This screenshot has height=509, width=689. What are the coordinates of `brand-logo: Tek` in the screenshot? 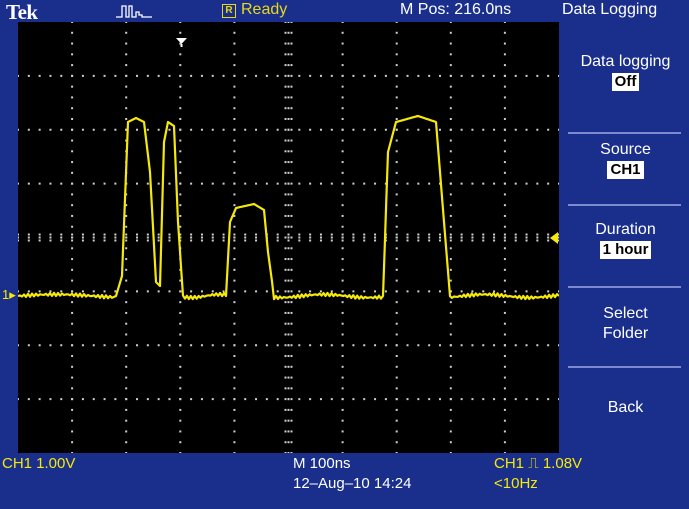 It's located at (22, 12).